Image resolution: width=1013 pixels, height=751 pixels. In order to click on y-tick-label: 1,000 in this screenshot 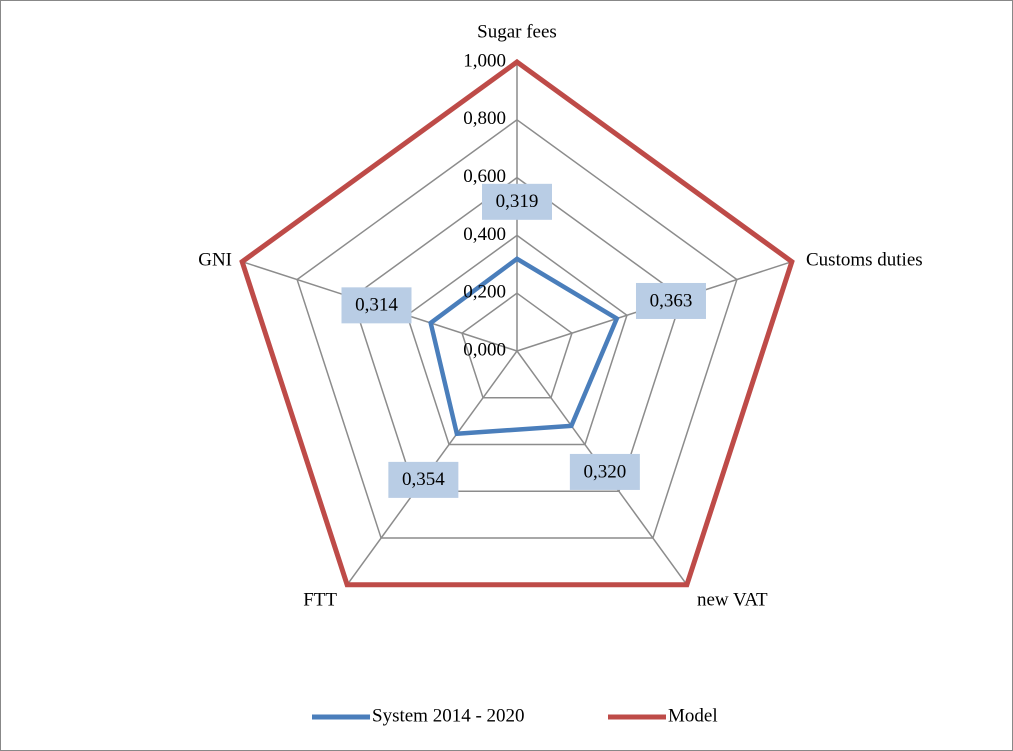, I will do `click(484, 60)`.